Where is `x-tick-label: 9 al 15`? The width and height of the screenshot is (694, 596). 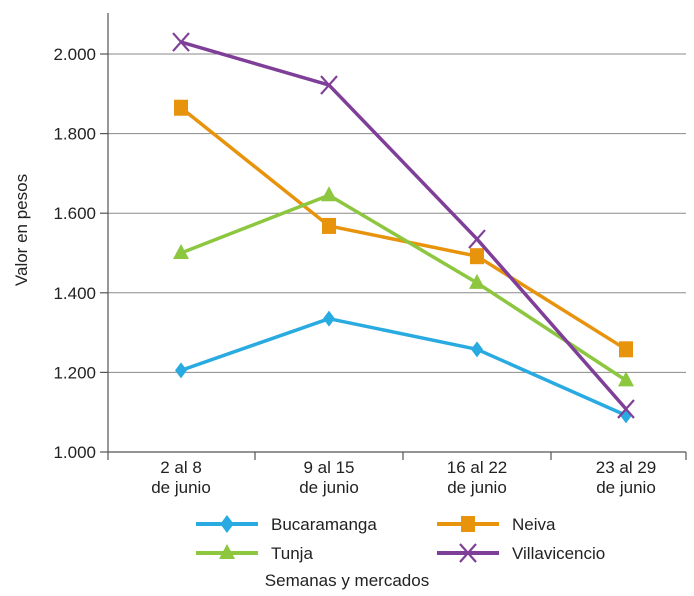
x-tick-label: 9 al 15 is located at coordinates (328, 467).